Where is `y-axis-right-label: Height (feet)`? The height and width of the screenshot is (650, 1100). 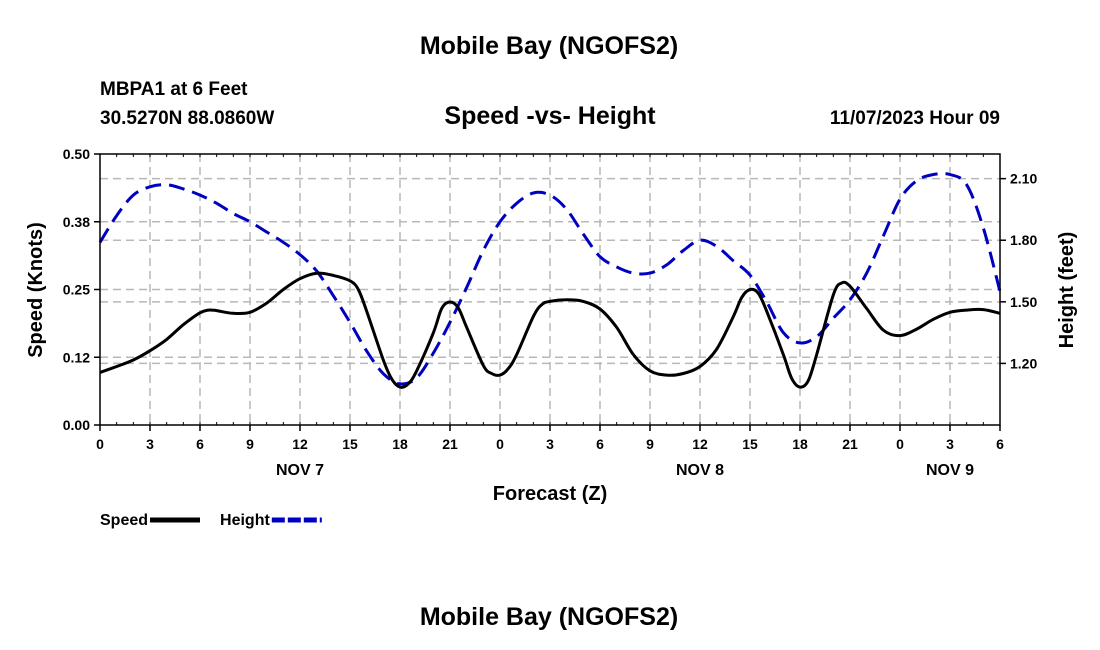
y-axis-right-label: Height (feet) is located at coordinates (1067, 290).